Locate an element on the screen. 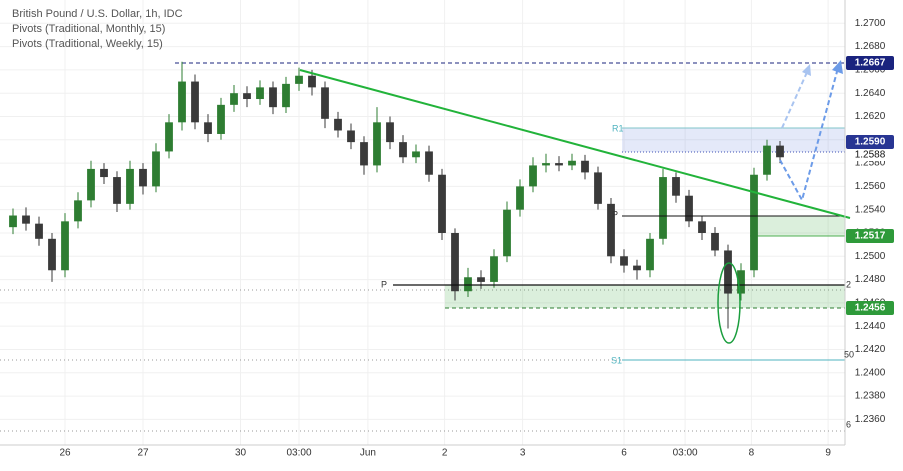  x-tick-label: Jun is located at coordinates (368, 453).